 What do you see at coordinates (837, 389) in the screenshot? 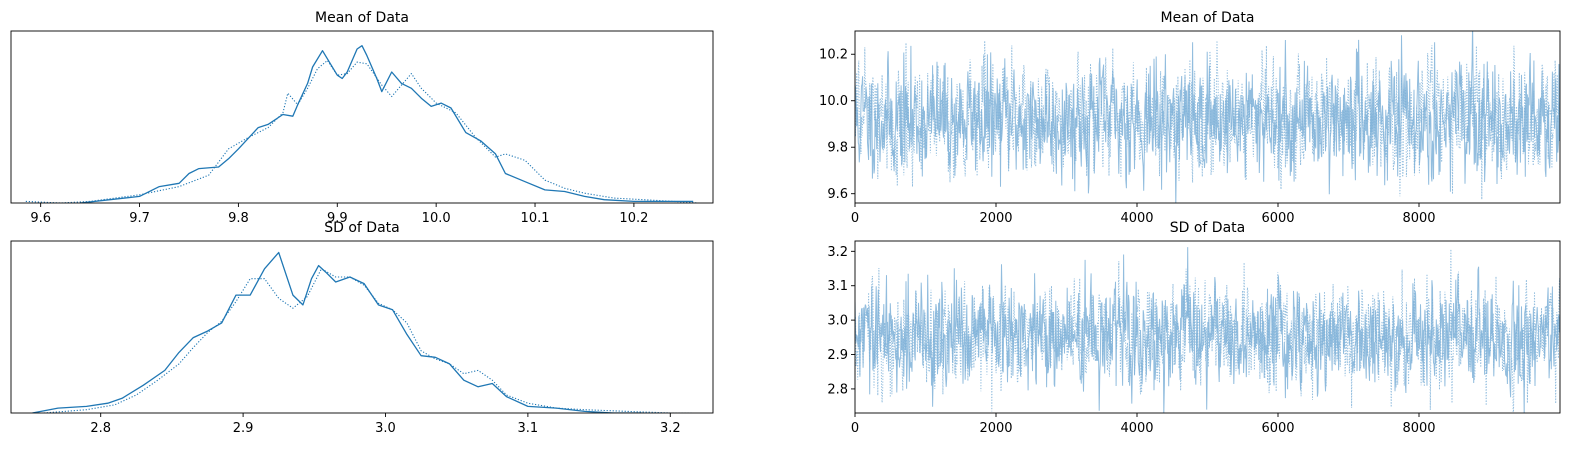
I see `y-tick-label: 2.8` at bounding box center [837, 389].